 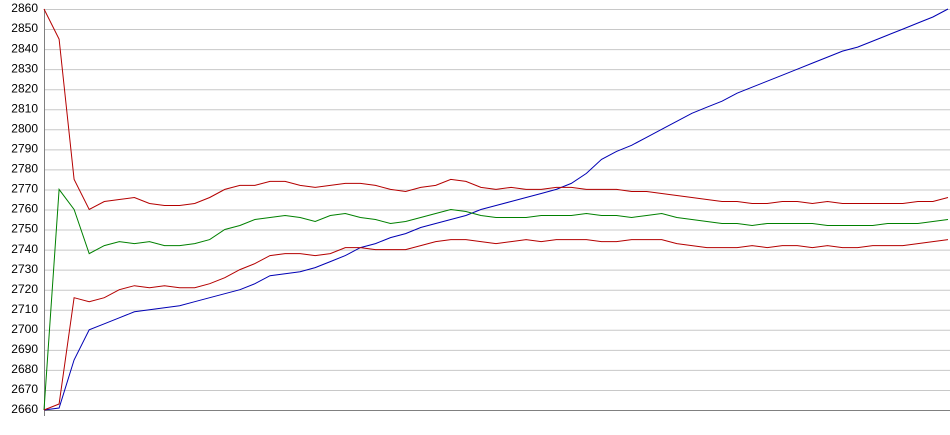 What do you see at coordinates (24, 409) in the screenshot?
I see `y-tick-label: 2660` at bounding box center [24, 409].